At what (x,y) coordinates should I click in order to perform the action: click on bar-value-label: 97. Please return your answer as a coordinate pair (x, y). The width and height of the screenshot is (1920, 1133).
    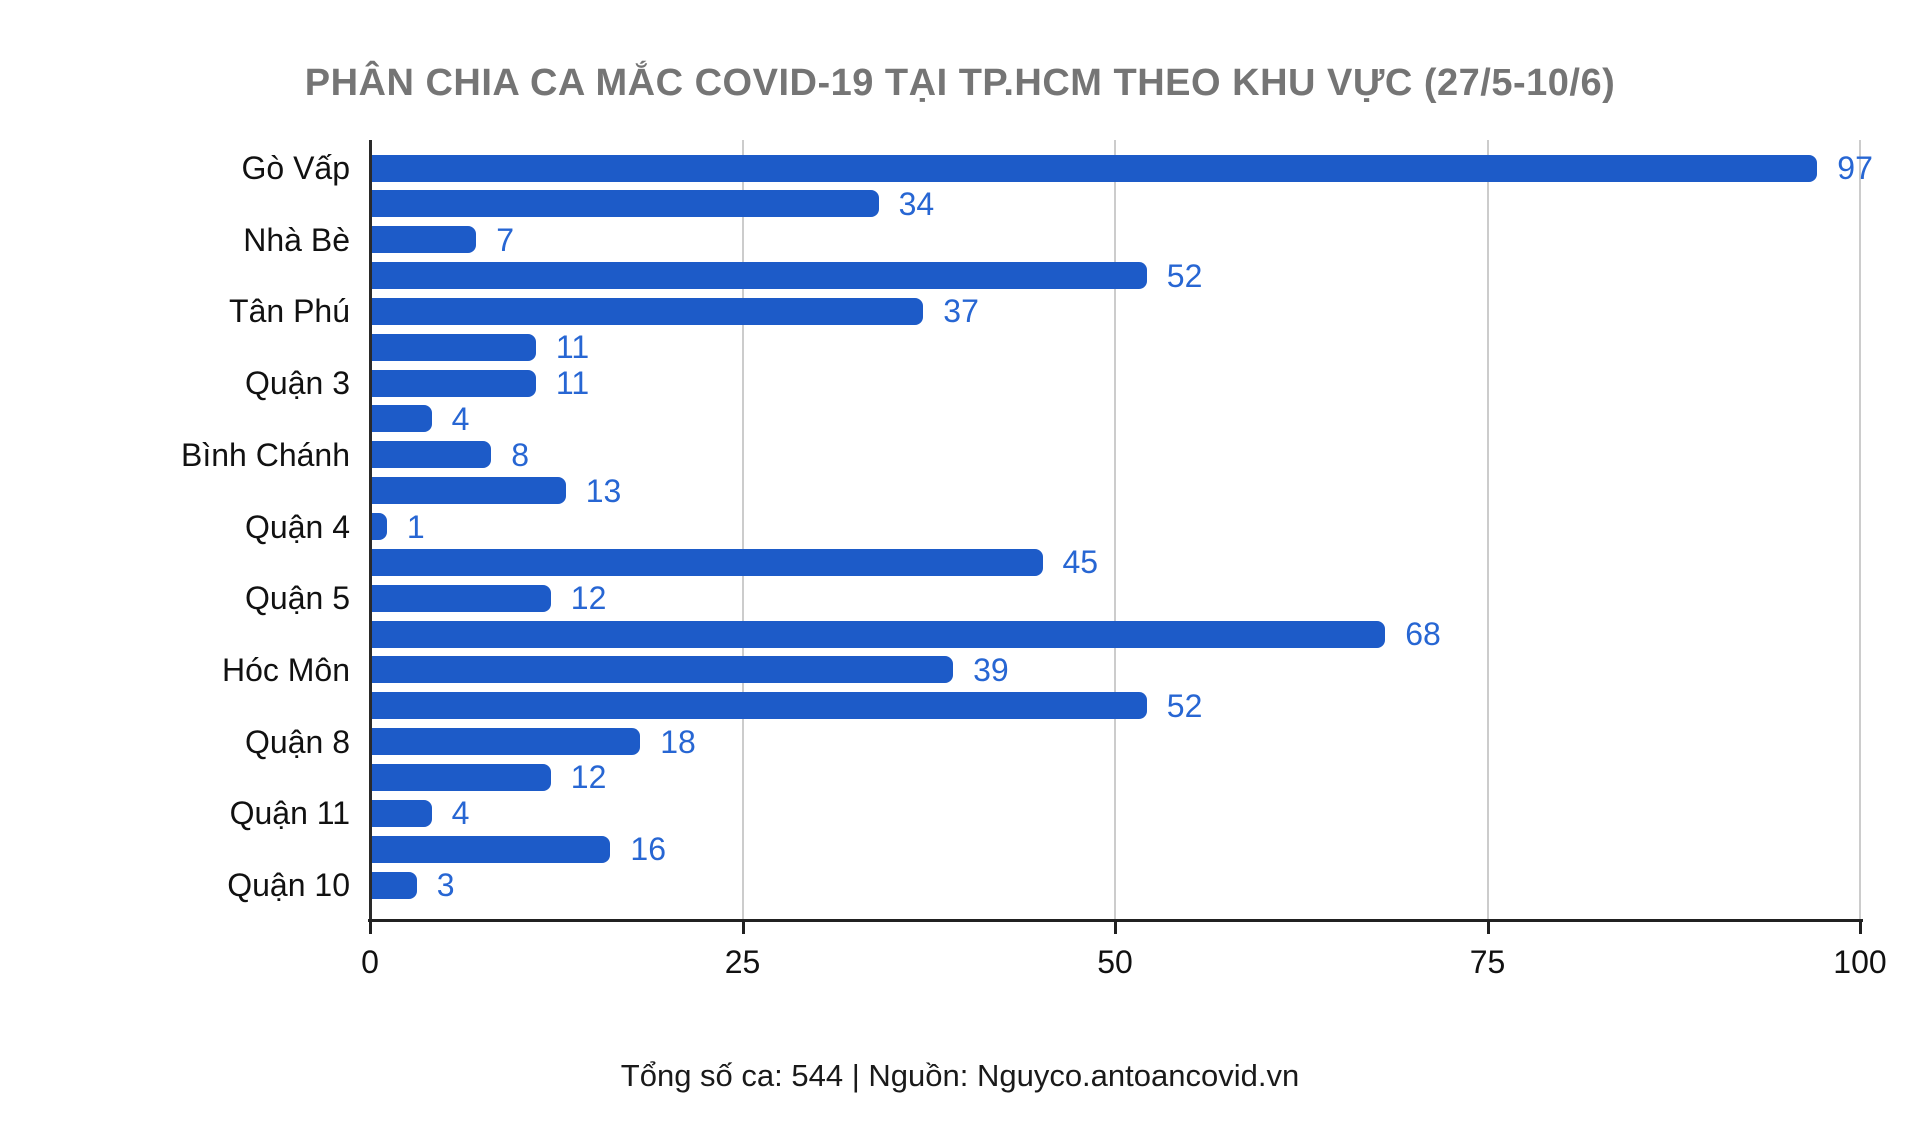
    Looking at the image, I should click on (1855, 168).